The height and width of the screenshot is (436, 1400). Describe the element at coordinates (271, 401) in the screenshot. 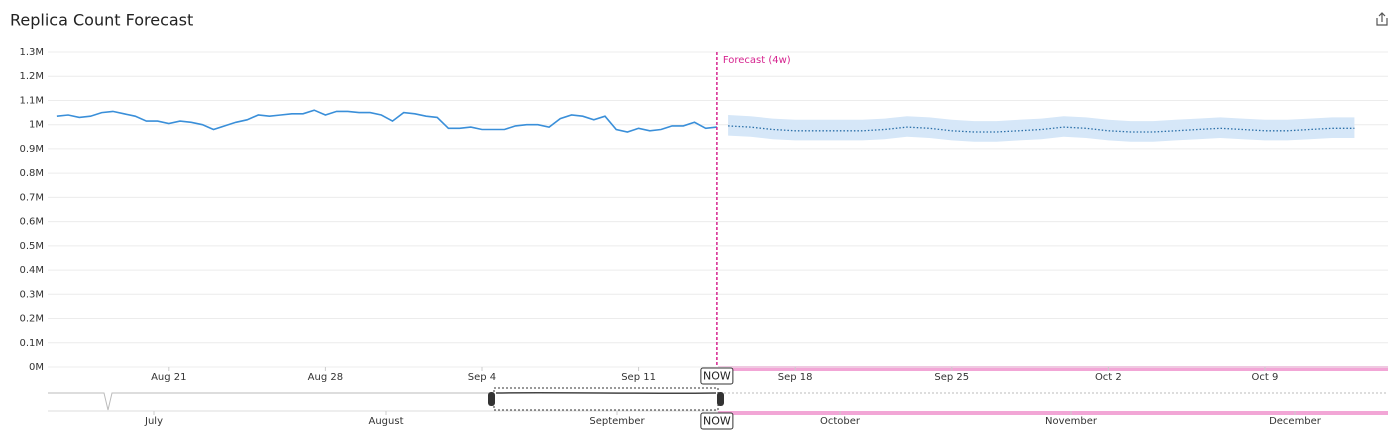

I see `navigator-line` at that location.